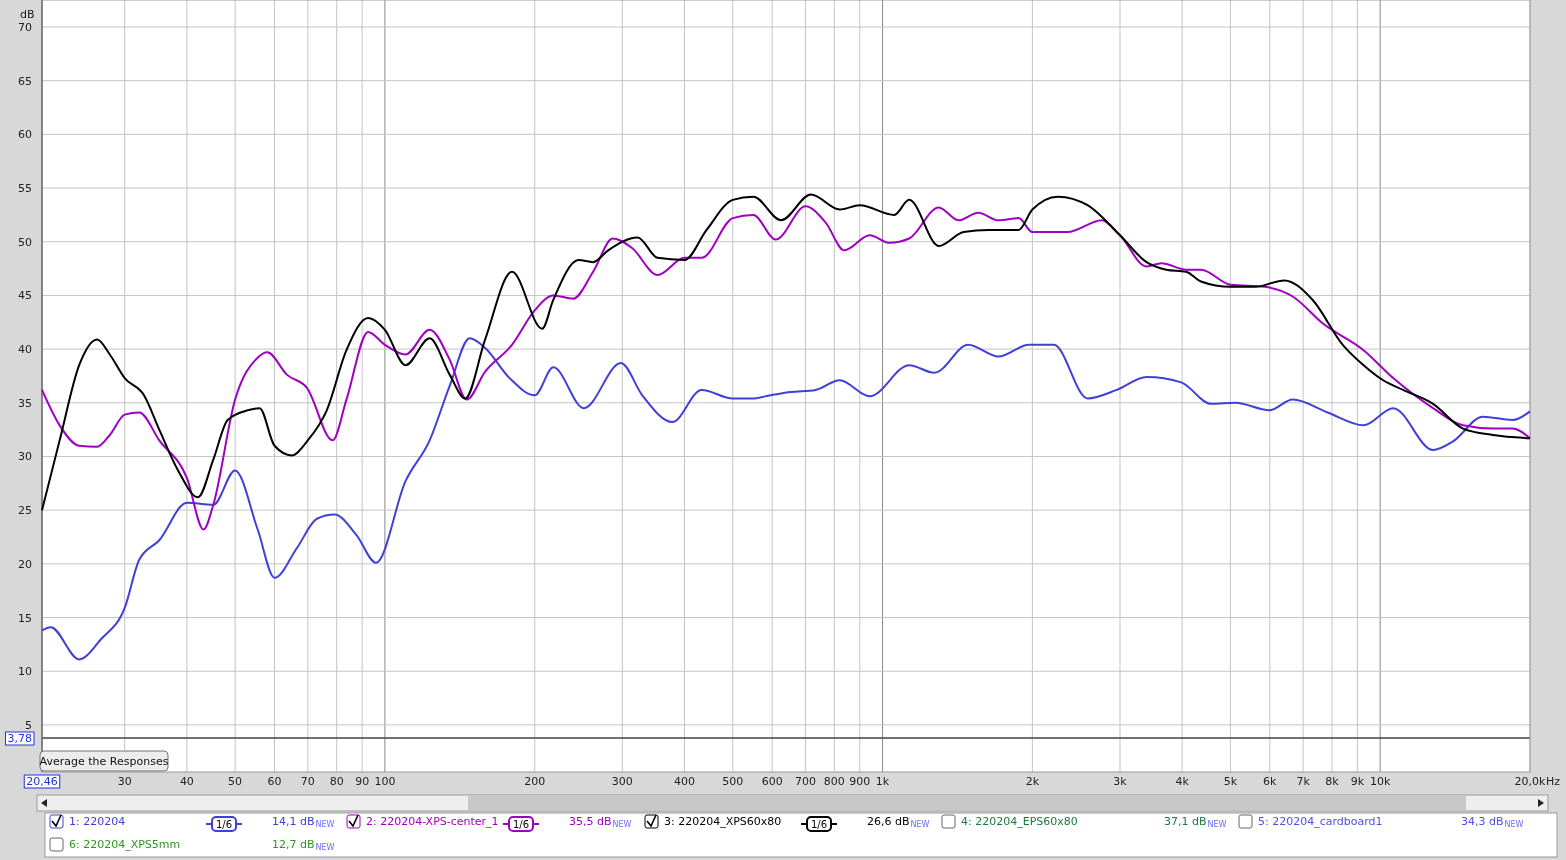 The image size is (1566, 860). I want to click on y-tick-label: 45, so click(25, 296).